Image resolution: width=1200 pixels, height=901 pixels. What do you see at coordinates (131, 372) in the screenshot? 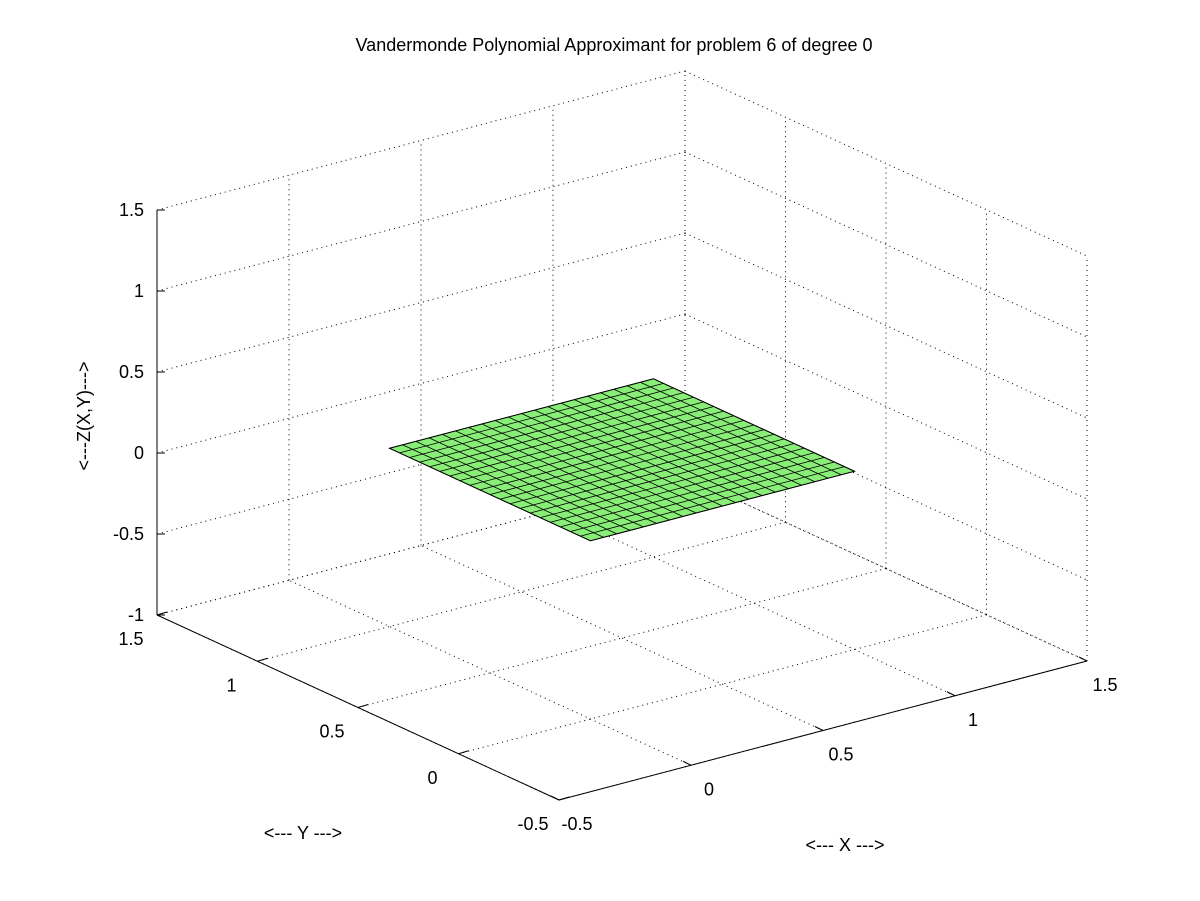
I see `z-tick-label: 0.5` at bounding box center [131, 372].